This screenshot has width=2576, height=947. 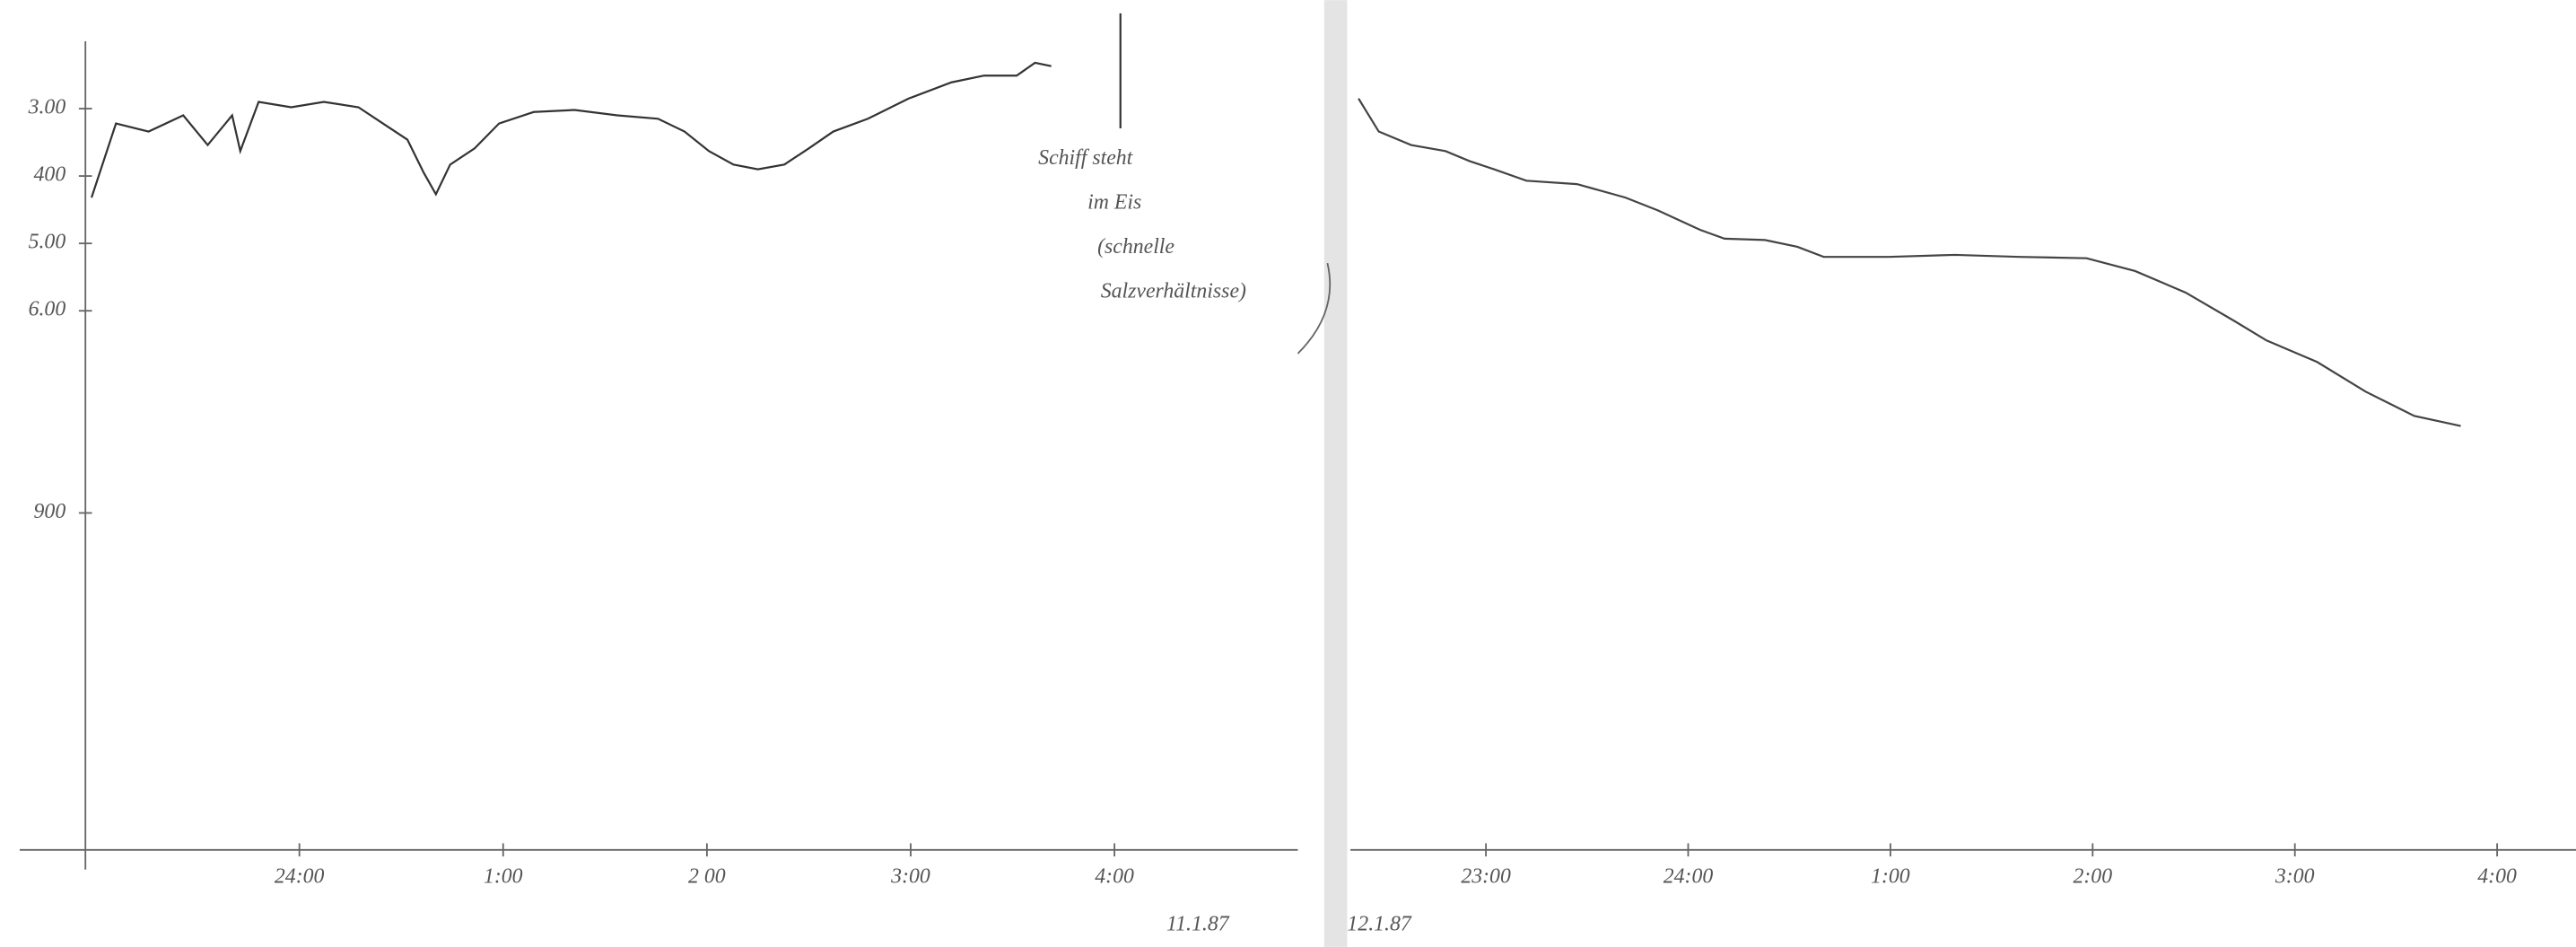 What do you see at coordinates (1114, 203) in the screenshot?
I see `annotation: im Eis` at bounding box center [1114, 203].